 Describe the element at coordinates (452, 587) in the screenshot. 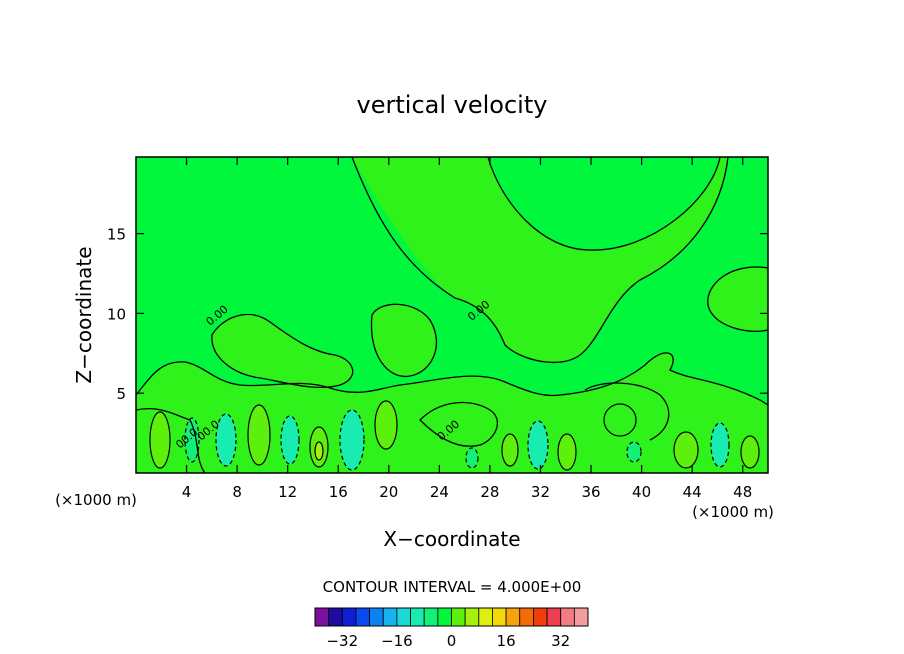

I see `contour-interval-text: CONTOUR INTERVAL = 4.000E+00` at that location.